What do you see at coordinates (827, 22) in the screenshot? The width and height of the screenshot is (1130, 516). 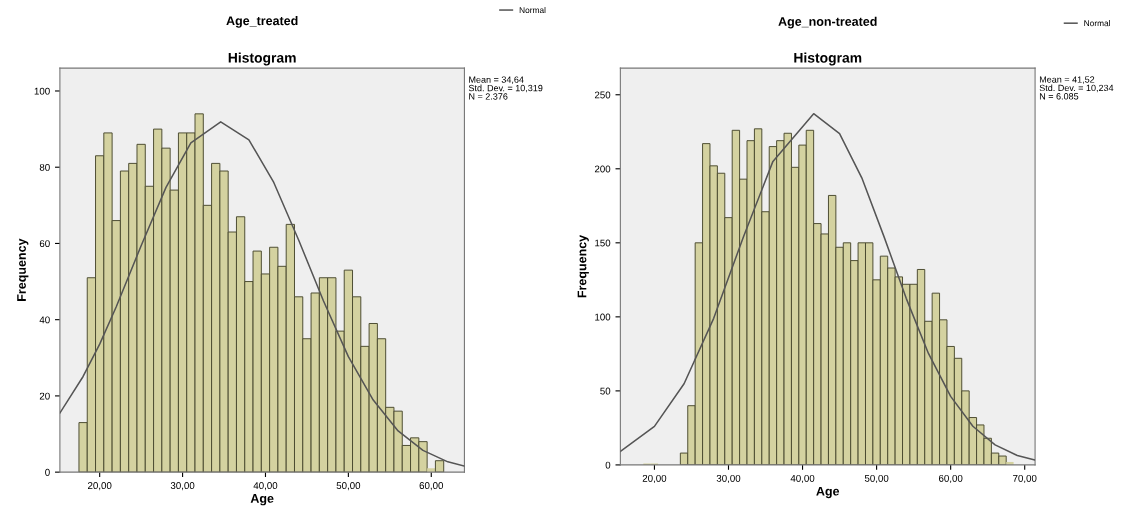 I see `chart-title: Age_non-treated` at bounding box center [827, 22].